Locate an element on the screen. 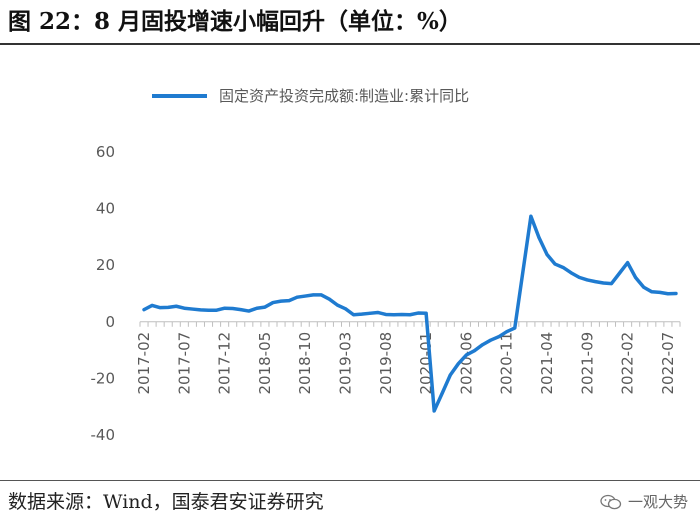 The image size is (700, 528). legend: 固定资产投资完成额:制造业:累计同比 is located at coordinates (310, 96).